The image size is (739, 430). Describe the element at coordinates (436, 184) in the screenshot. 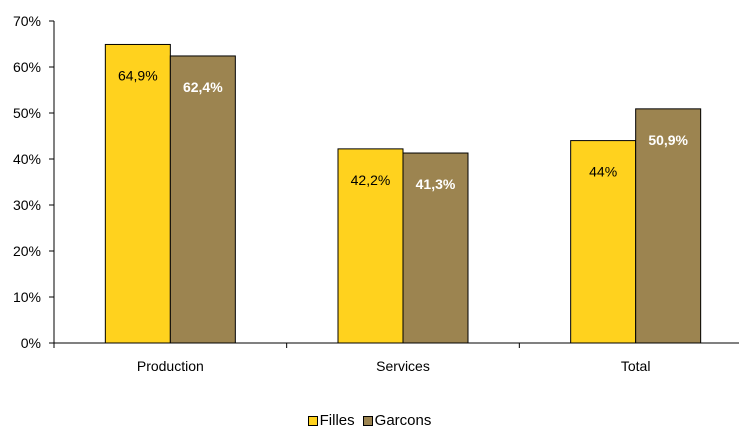

I see `data-label: 41,3%` at that location.